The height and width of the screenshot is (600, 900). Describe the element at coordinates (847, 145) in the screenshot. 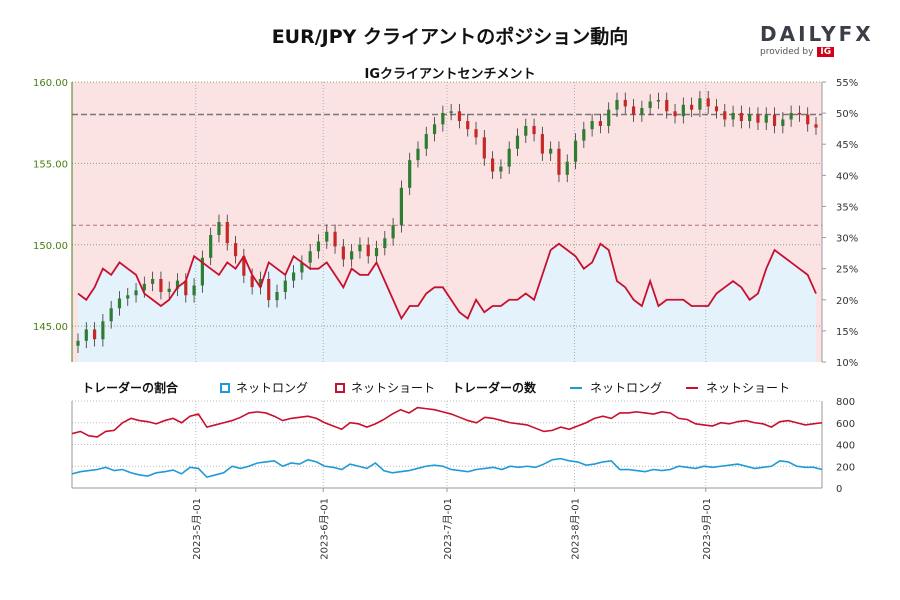

I see `pct-tick-label: 45%` at that location.